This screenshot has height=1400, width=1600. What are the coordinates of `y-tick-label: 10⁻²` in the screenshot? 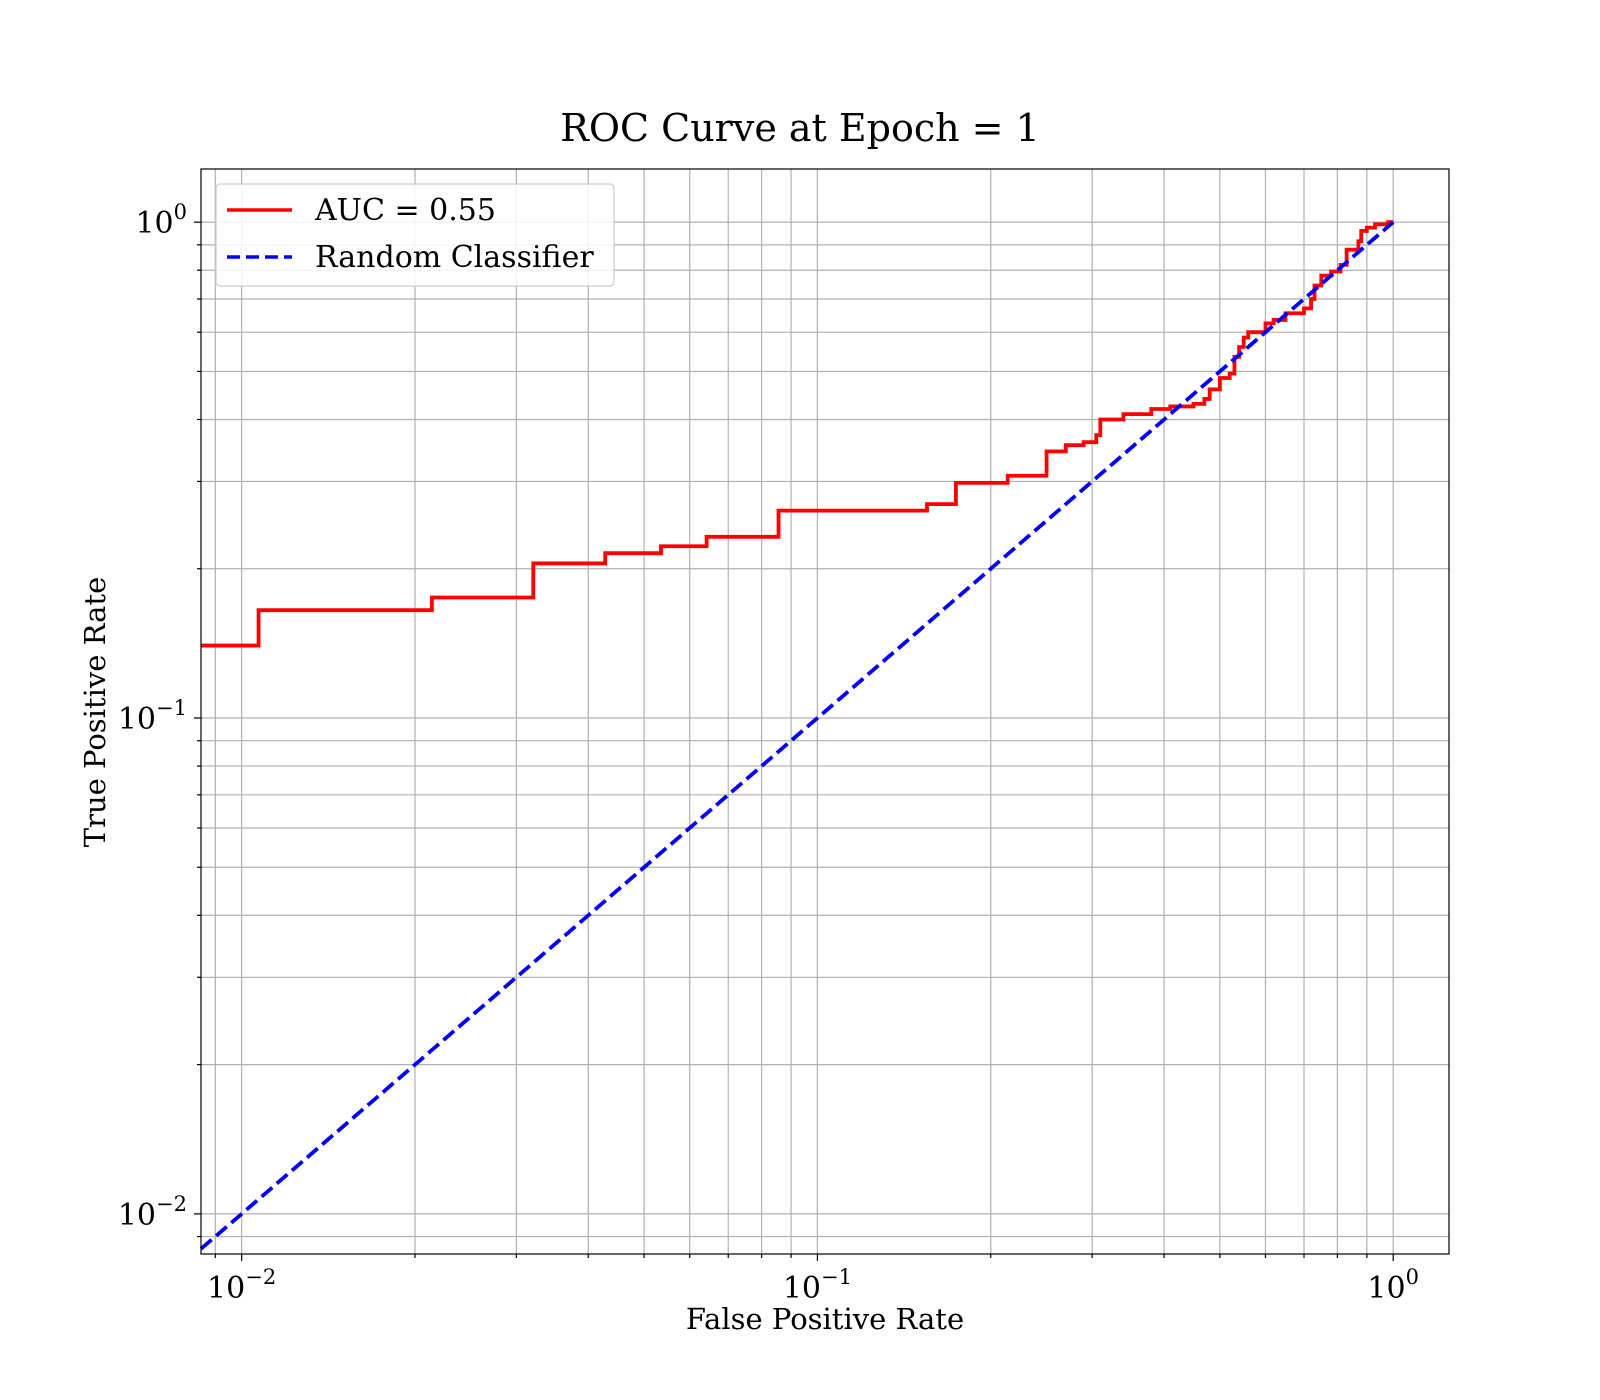 It's located at (152, 1212).